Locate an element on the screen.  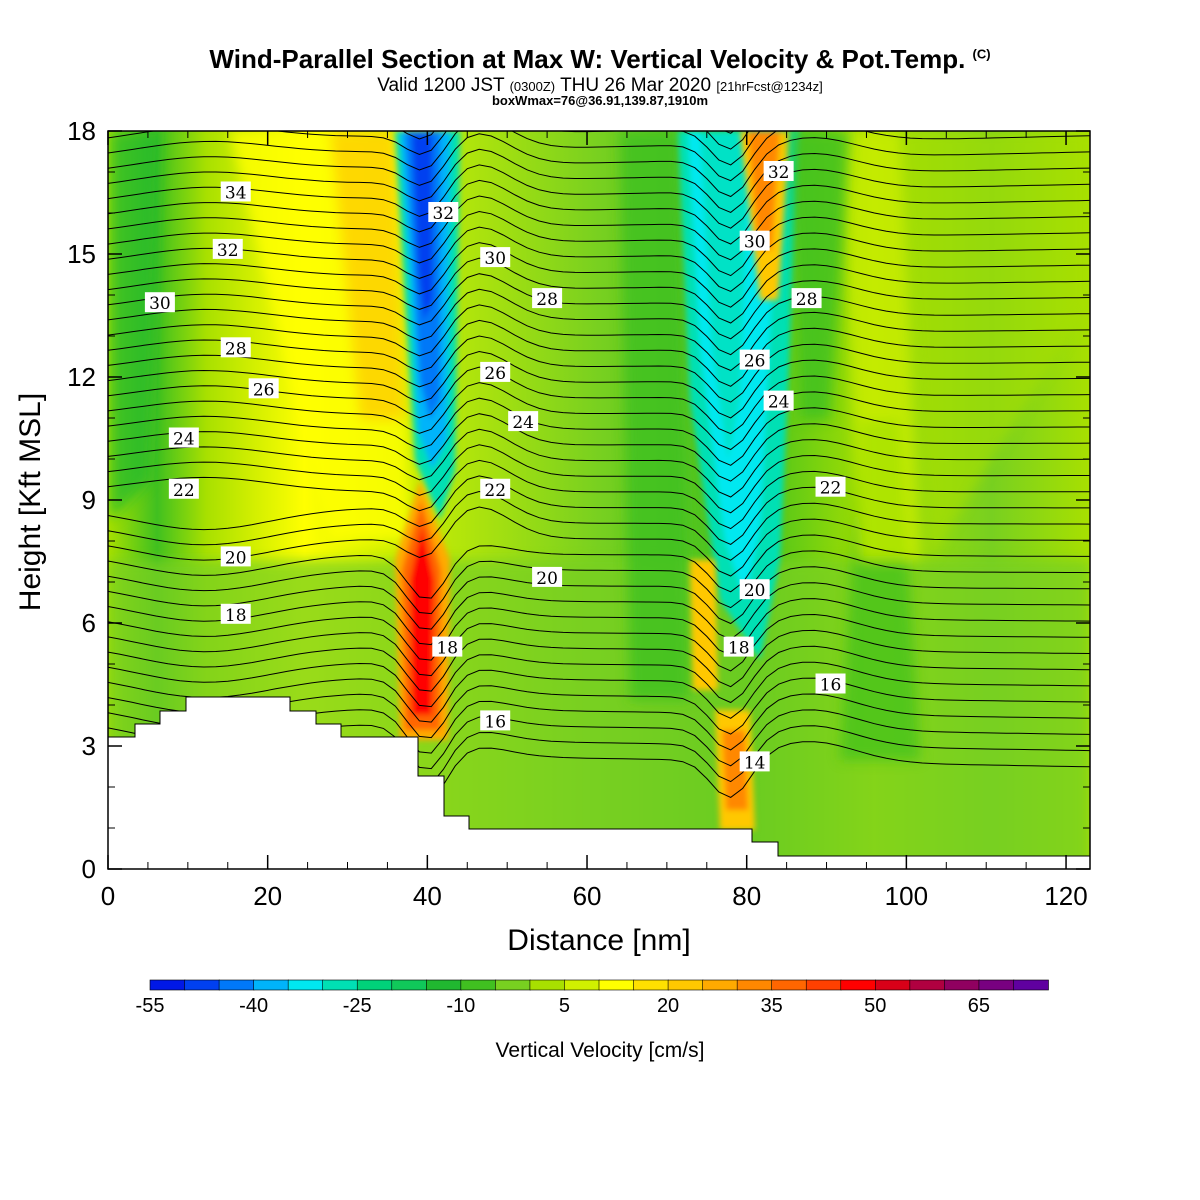
x-tick-label: 20 is located at coordinates (267, 896).